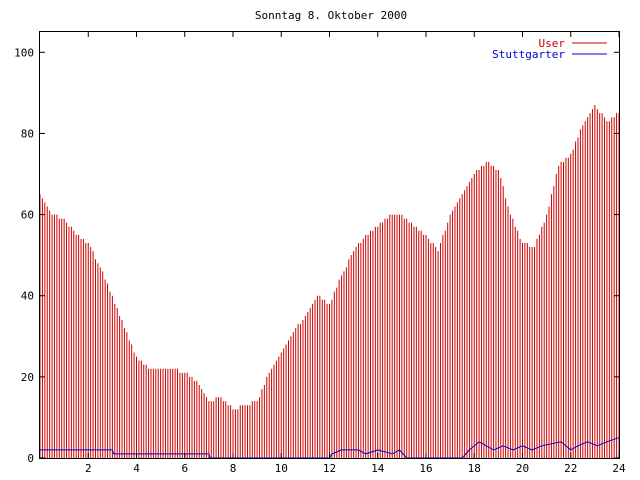 Image resolution: width=640 pixels, height=480 pixels. What do you see at coordinates (331, 15) in the screenshot?
I see `chart-title: Sonntag 8. Oktober 2000` at bounding box center [331, 15].